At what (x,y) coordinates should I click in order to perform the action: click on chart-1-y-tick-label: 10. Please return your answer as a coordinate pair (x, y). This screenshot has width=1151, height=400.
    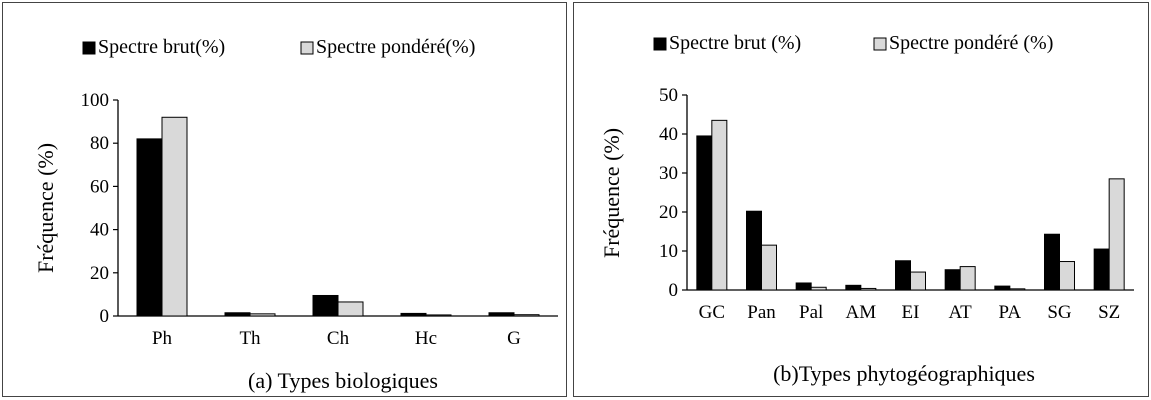
    Looking at the image, I should click on (668, 251).